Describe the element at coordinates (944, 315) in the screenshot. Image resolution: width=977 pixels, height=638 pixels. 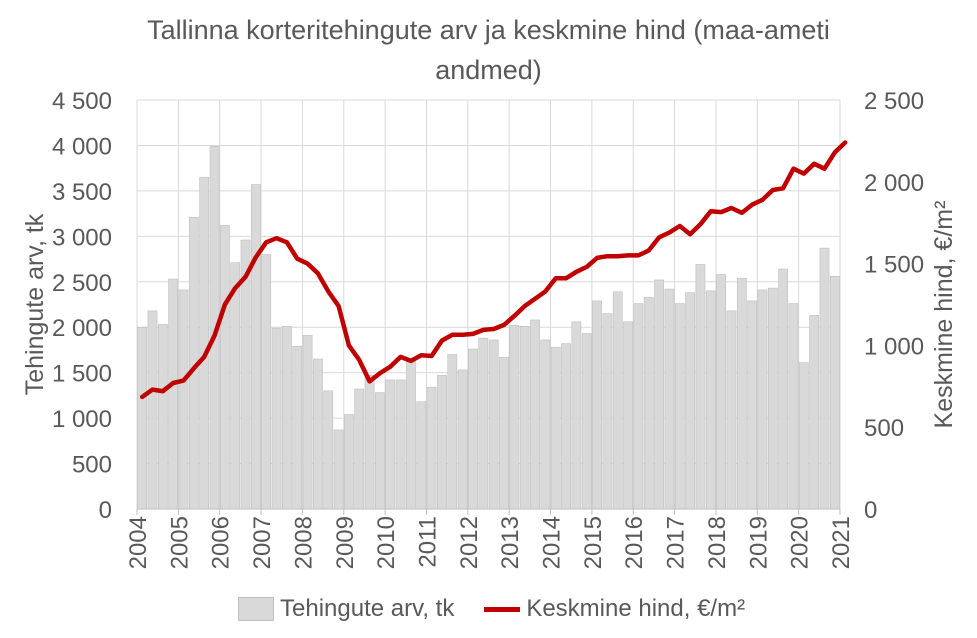
I see `y-right-axis-title: Keskmine hind, €/m²` at that location.